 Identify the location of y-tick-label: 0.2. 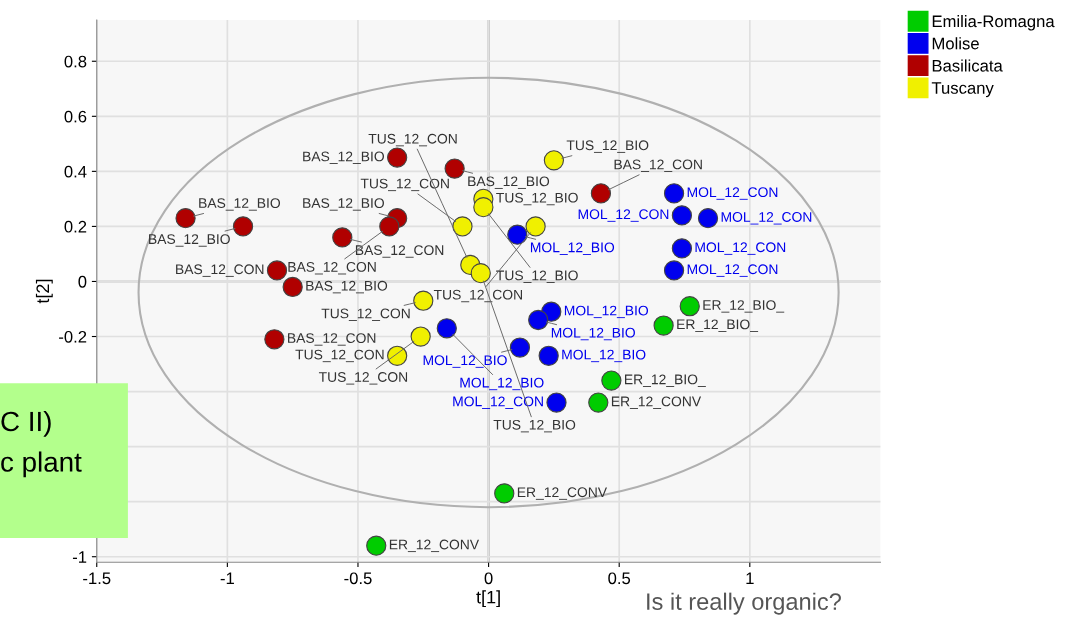
(75, 226).